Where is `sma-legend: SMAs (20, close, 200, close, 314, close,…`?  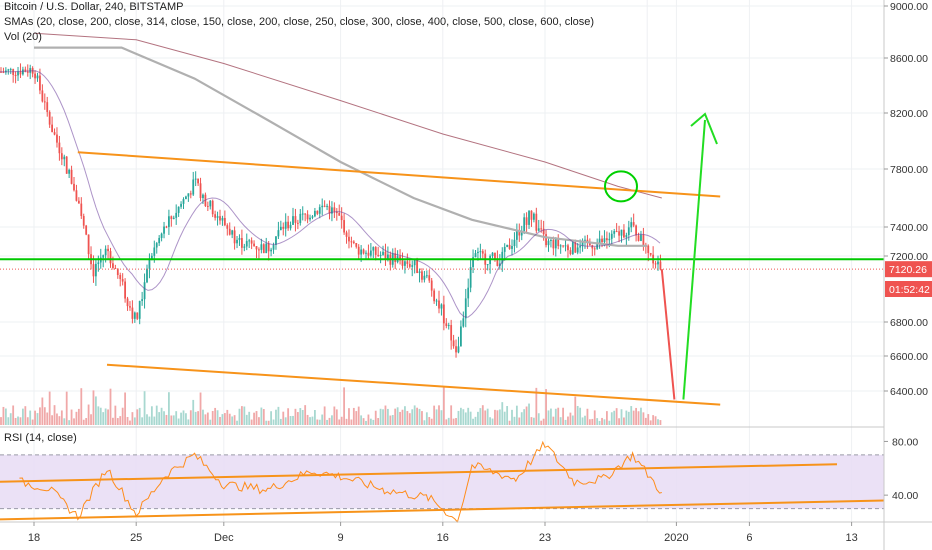
sma-legend: SMAs (20, close, 200, close, 314, close,… is located at coordinates (299, 22).